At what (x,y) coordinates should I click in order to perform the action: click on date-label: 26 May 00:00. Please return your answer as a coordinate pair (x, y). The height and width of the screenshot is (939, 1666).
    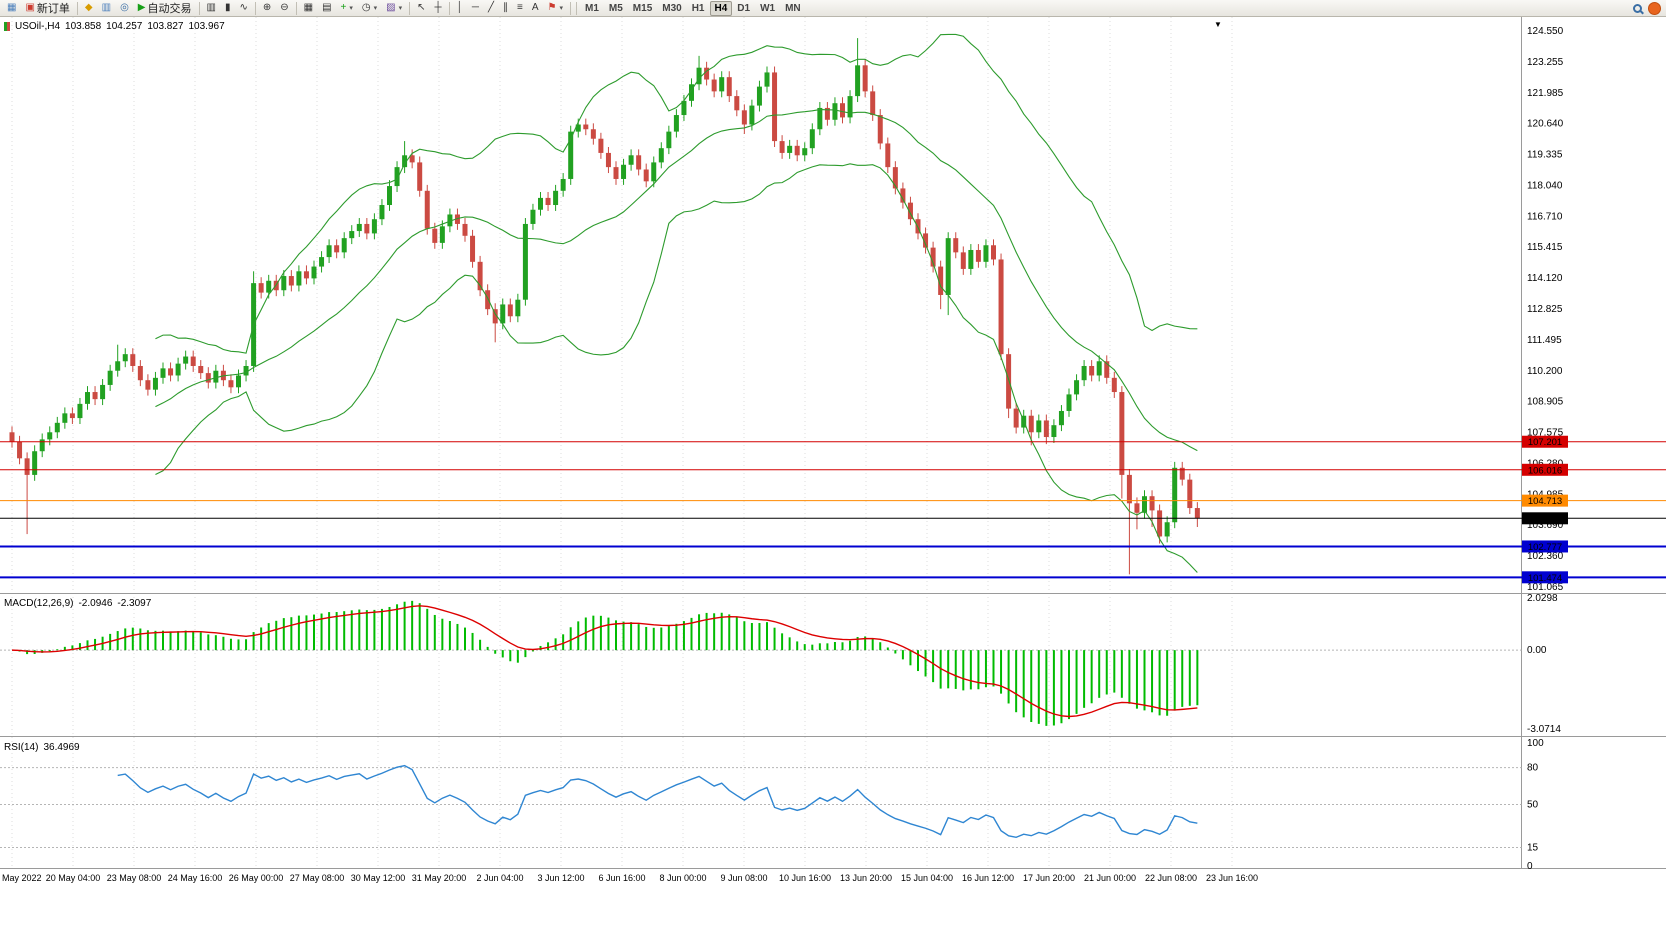
    Looking at the image, I should click on (256, 878).